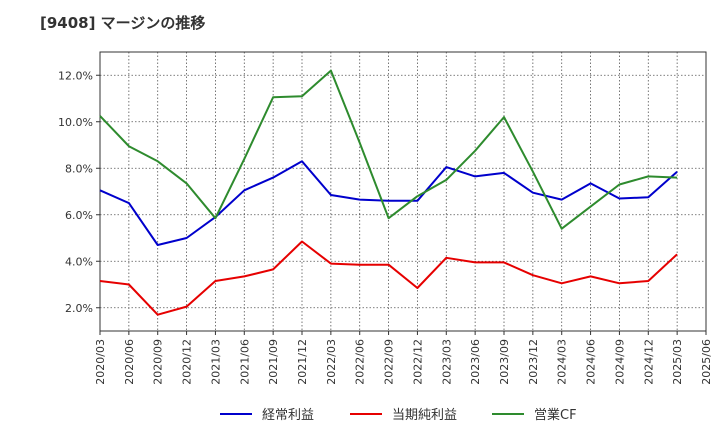  What do you see at coordinates (562, 362) in the screenshot?
I see `x-tick-label: 2024/03` at bounding box center [562, 362].